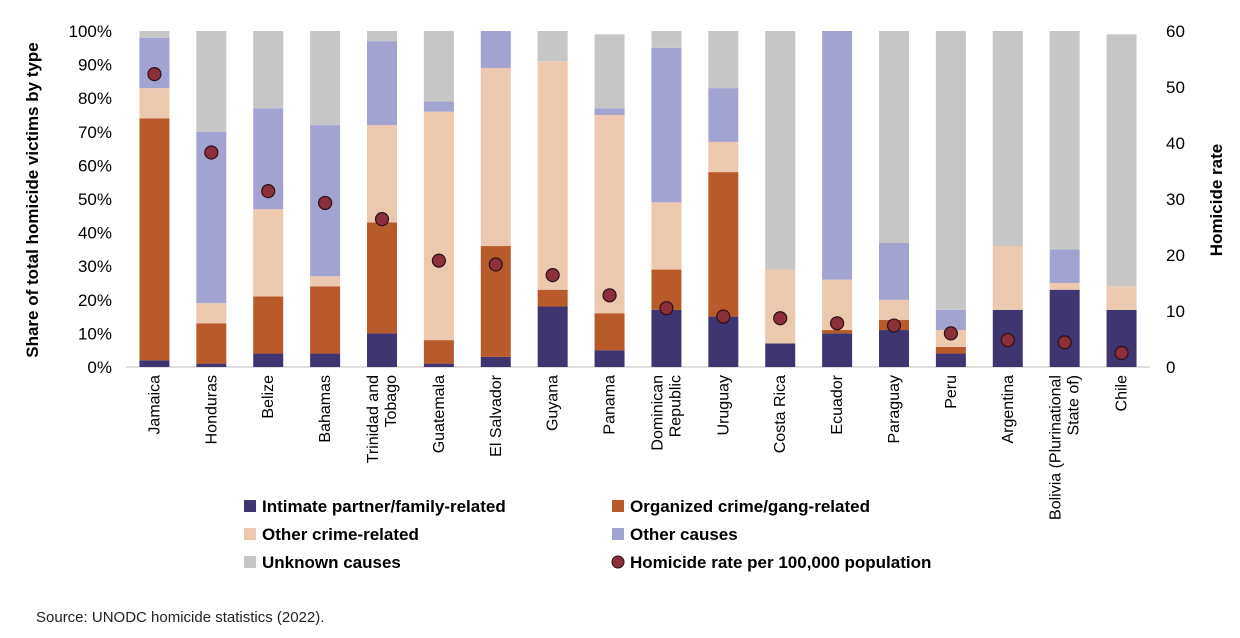 Image resolution: width=1240 pixels, height=638 pixels. What do you see at coordinates (723, 405) in the screenshot?
I see `category-label: Uruguay` at bounding box center [723, 405].